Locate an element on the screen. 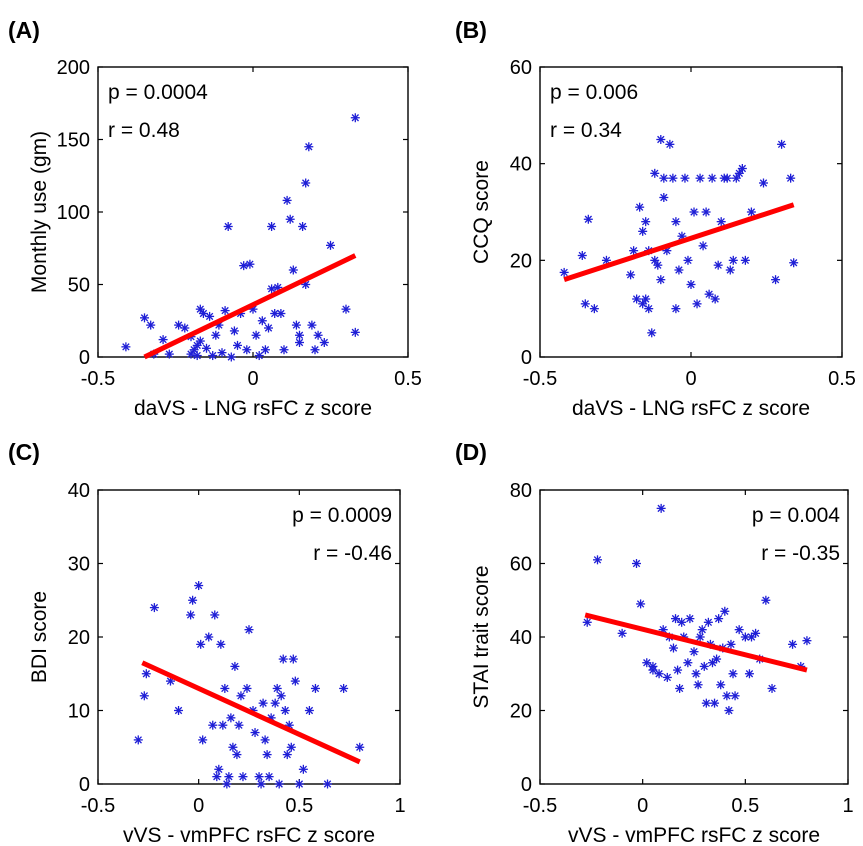  x-axis-label: vVS - vmPFC rsFC z score is located at coordinates (249, 835).